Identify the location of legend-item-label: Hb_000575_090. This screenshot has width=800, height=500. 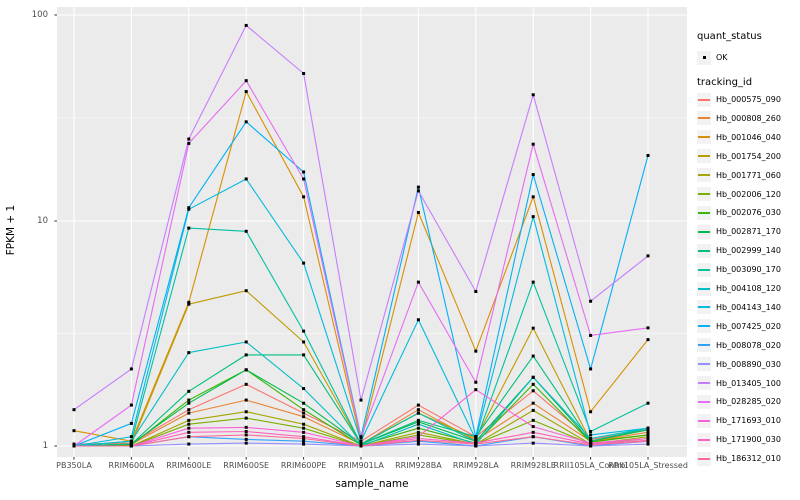
(748, 99).